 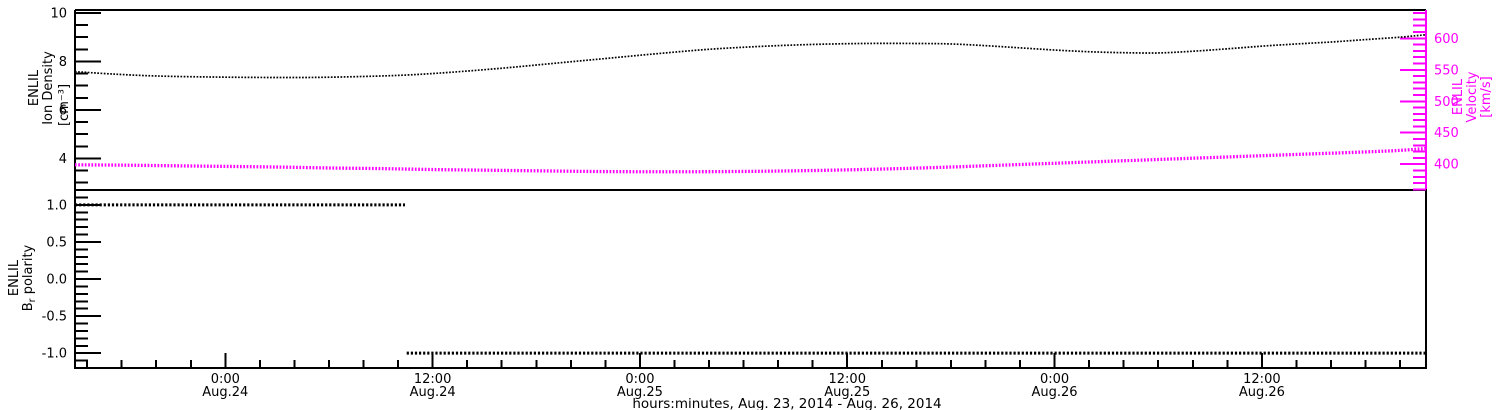 What do you see at coordinates (1472, 96) in the screenshot?
I see `velocity-axis-label-line2: Velocity` at bounding box center [1472, 96].